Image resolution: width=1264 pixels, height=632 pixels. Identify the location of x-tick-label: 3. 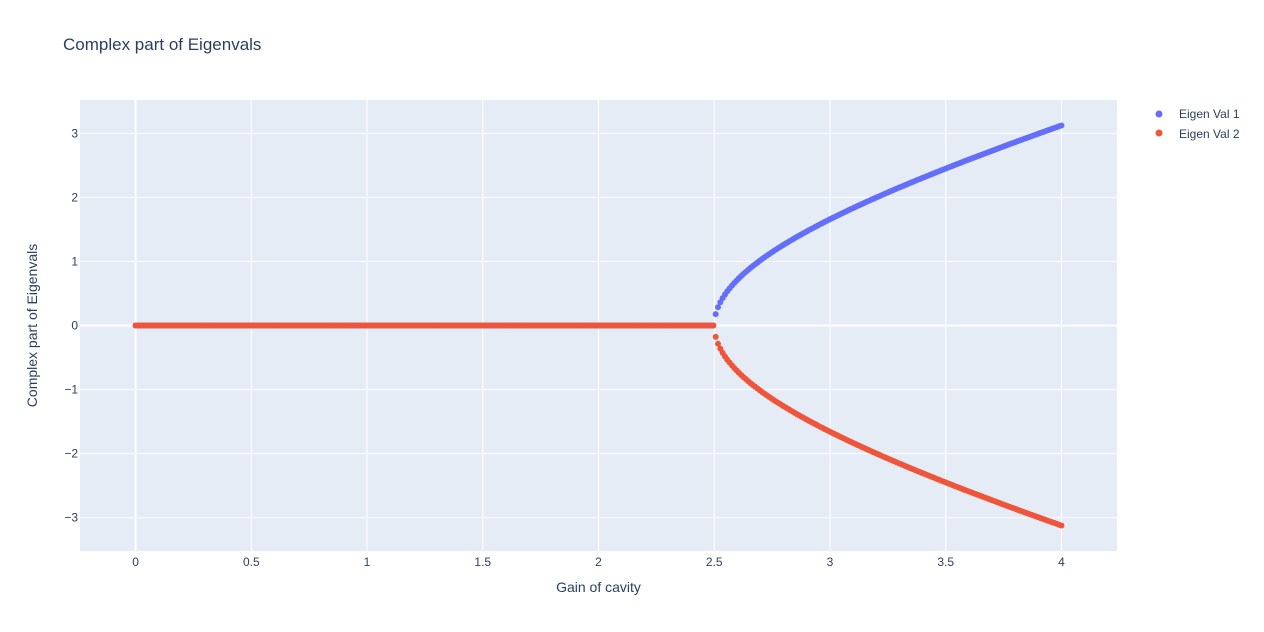
(830, 562).